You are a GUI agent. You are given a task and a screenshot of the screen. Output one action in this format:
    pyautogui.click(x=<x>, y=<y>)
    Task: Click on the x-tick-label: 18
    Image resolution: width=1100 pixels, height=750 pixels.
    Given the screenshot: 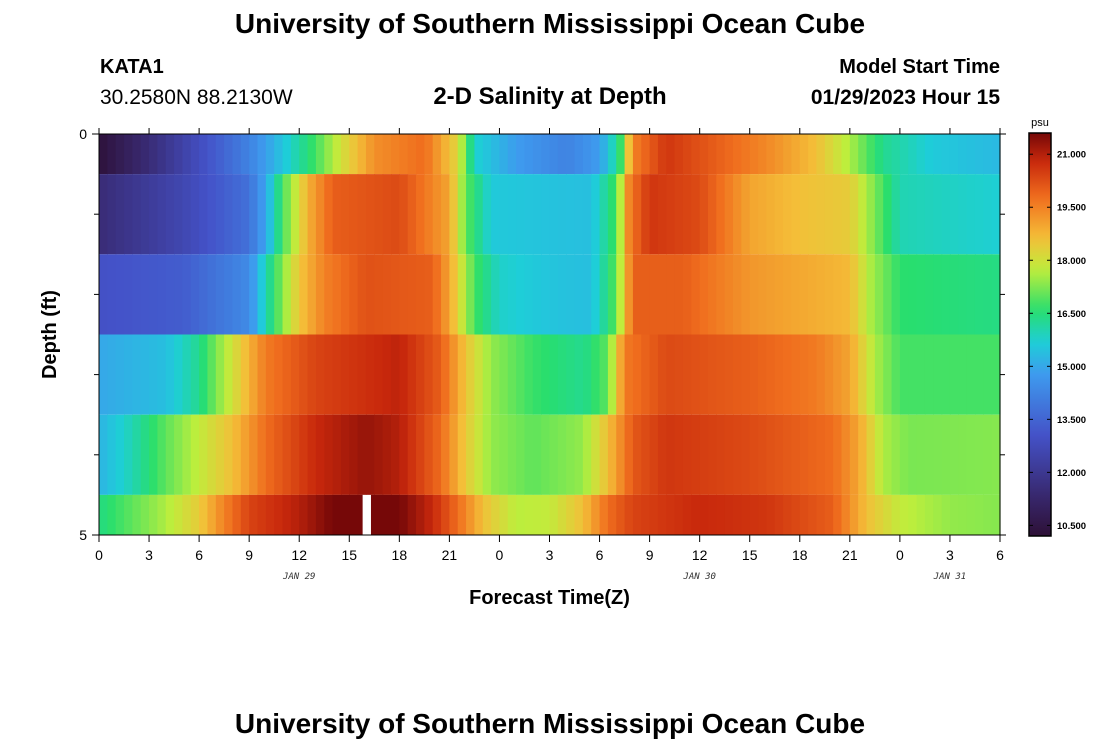 What is the action you would take?
    pyautogui.click(x=800, y=555)
    